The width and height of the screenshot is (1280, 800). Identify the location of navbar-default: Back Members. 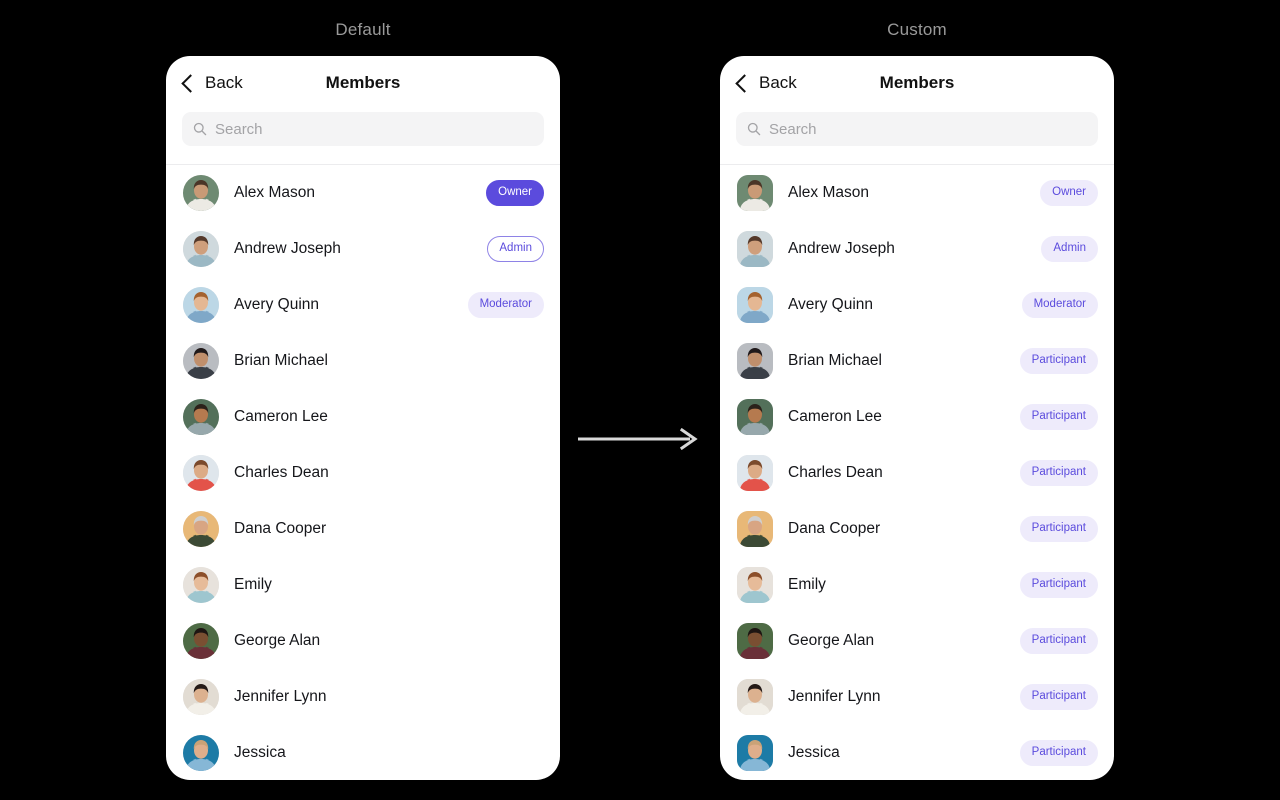
(363, 83).